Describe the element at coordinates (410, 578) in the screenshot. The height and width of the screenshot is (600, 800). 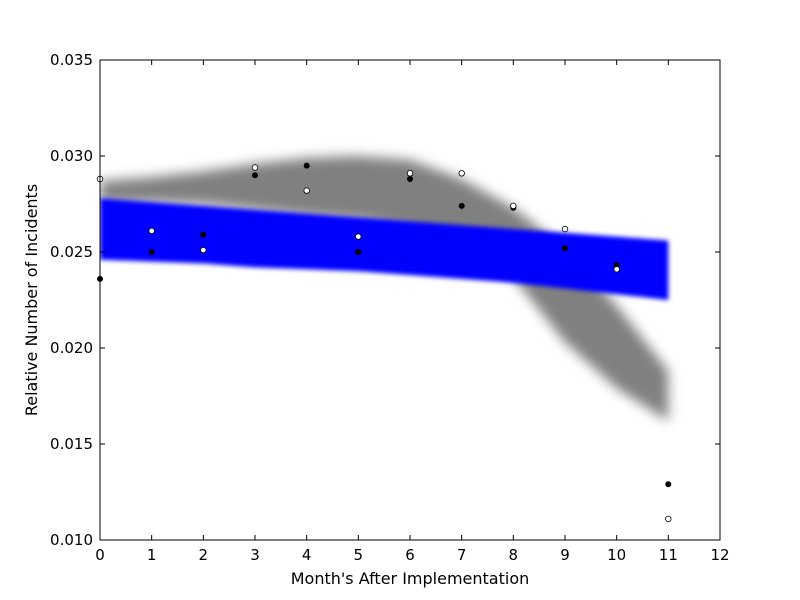
I see `x-axis-title: Month's After Implementation` at that location.